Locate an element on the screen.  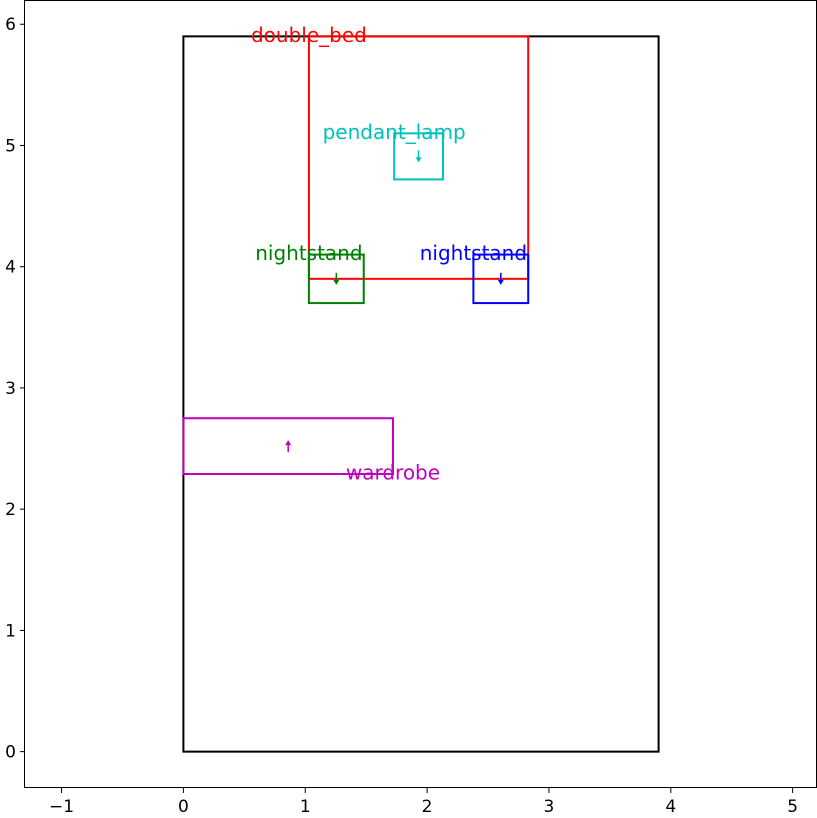
furniture-double-bed: double_bed is located at coordinates (390, 151).